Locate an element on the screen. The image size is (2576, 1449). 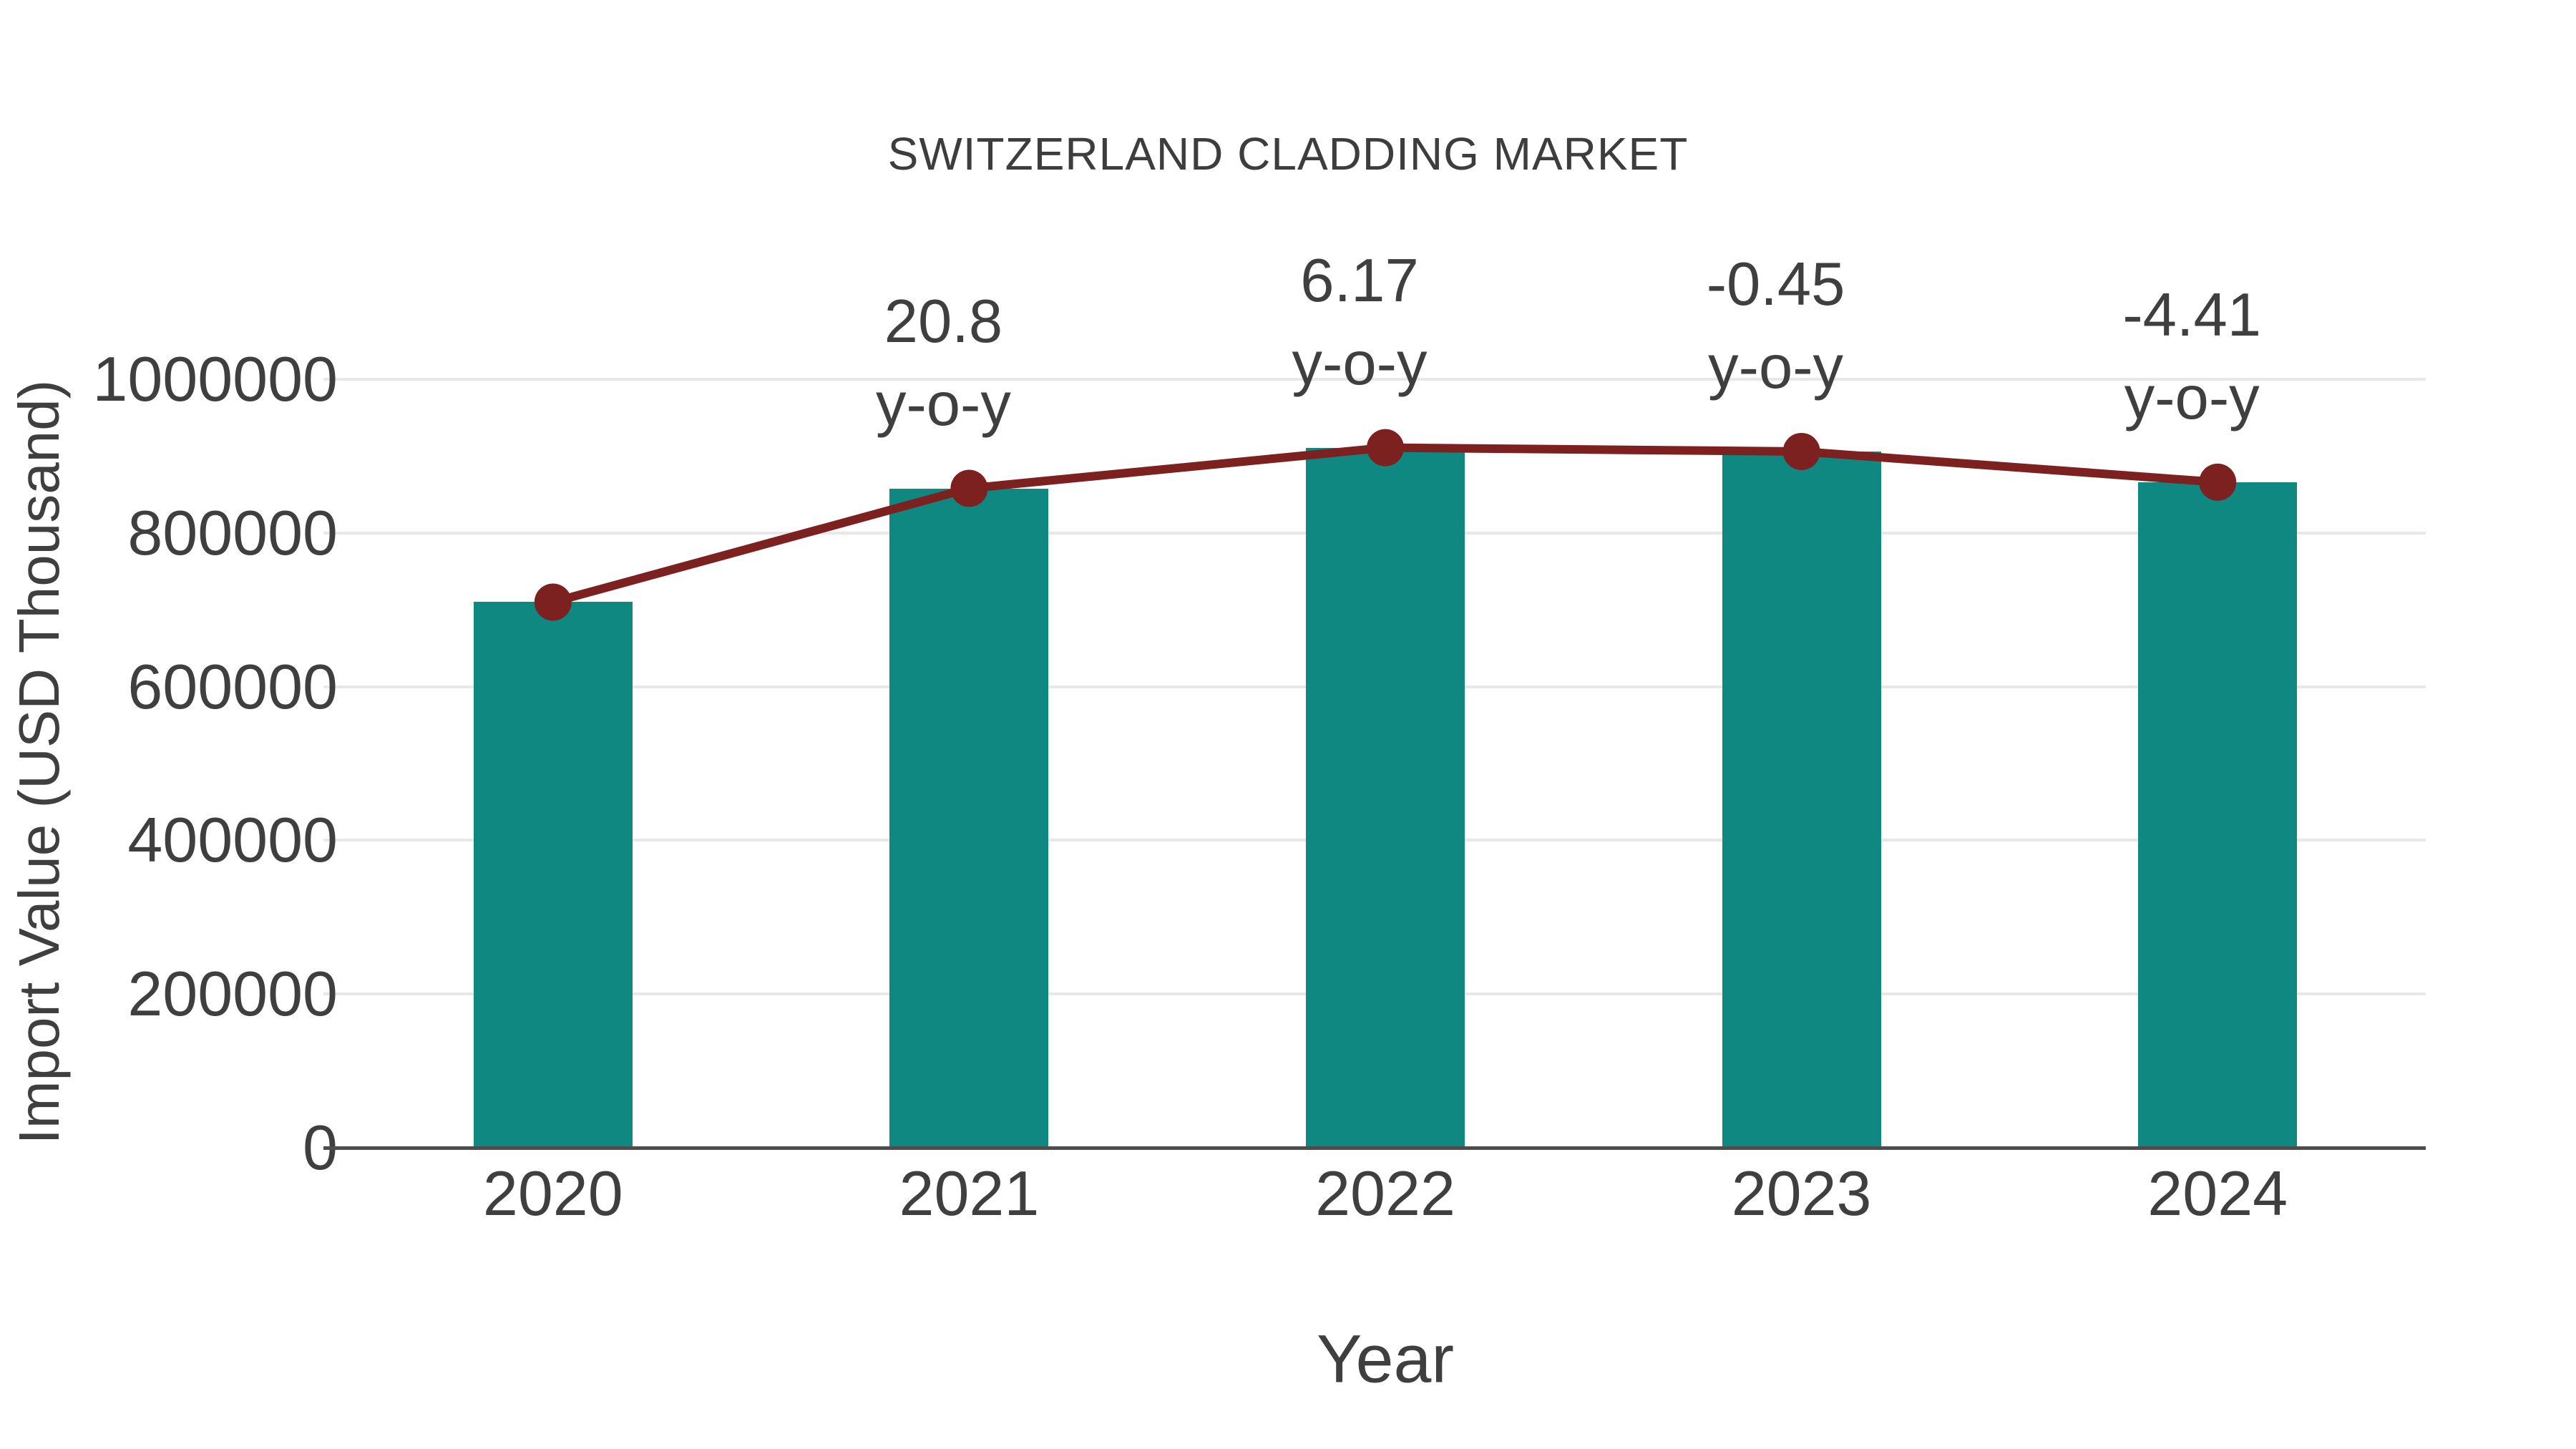
chart-title: SWITZERLAND CLADDING MARKET is located at coordinates (1288, 154).